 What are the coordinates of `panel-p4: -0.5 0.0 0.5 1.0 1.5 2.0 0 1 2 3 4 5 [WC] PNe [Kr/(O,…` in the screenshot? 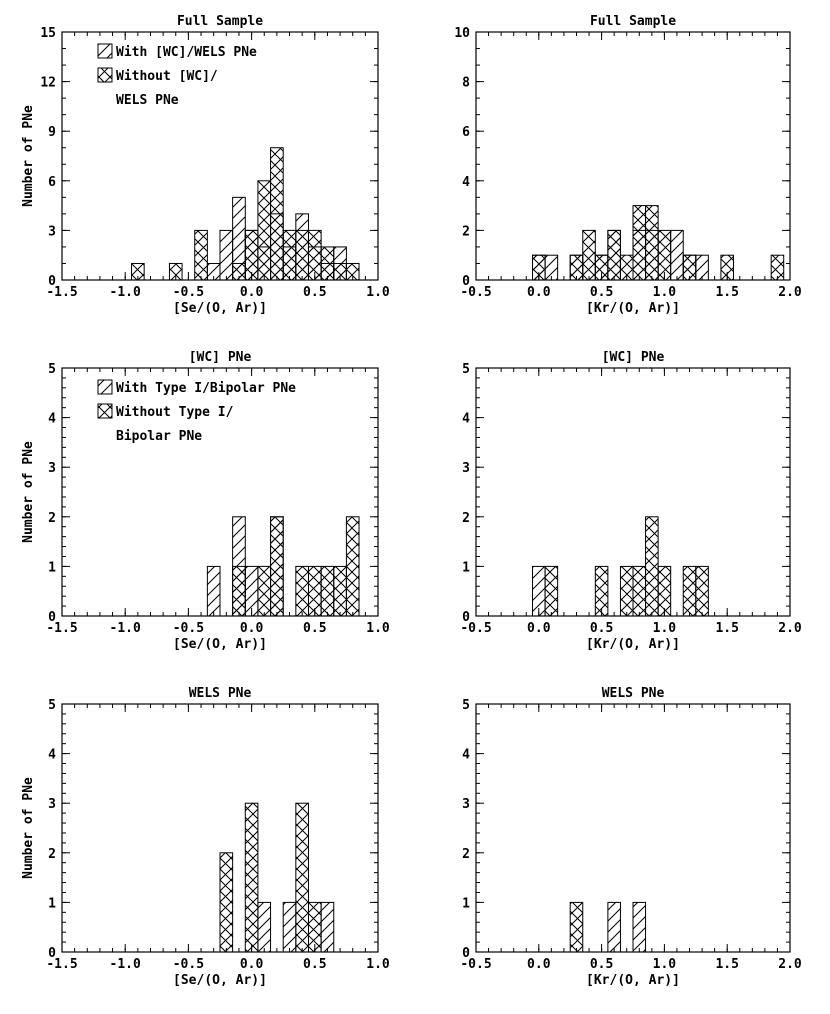 It's located at (631, 501).